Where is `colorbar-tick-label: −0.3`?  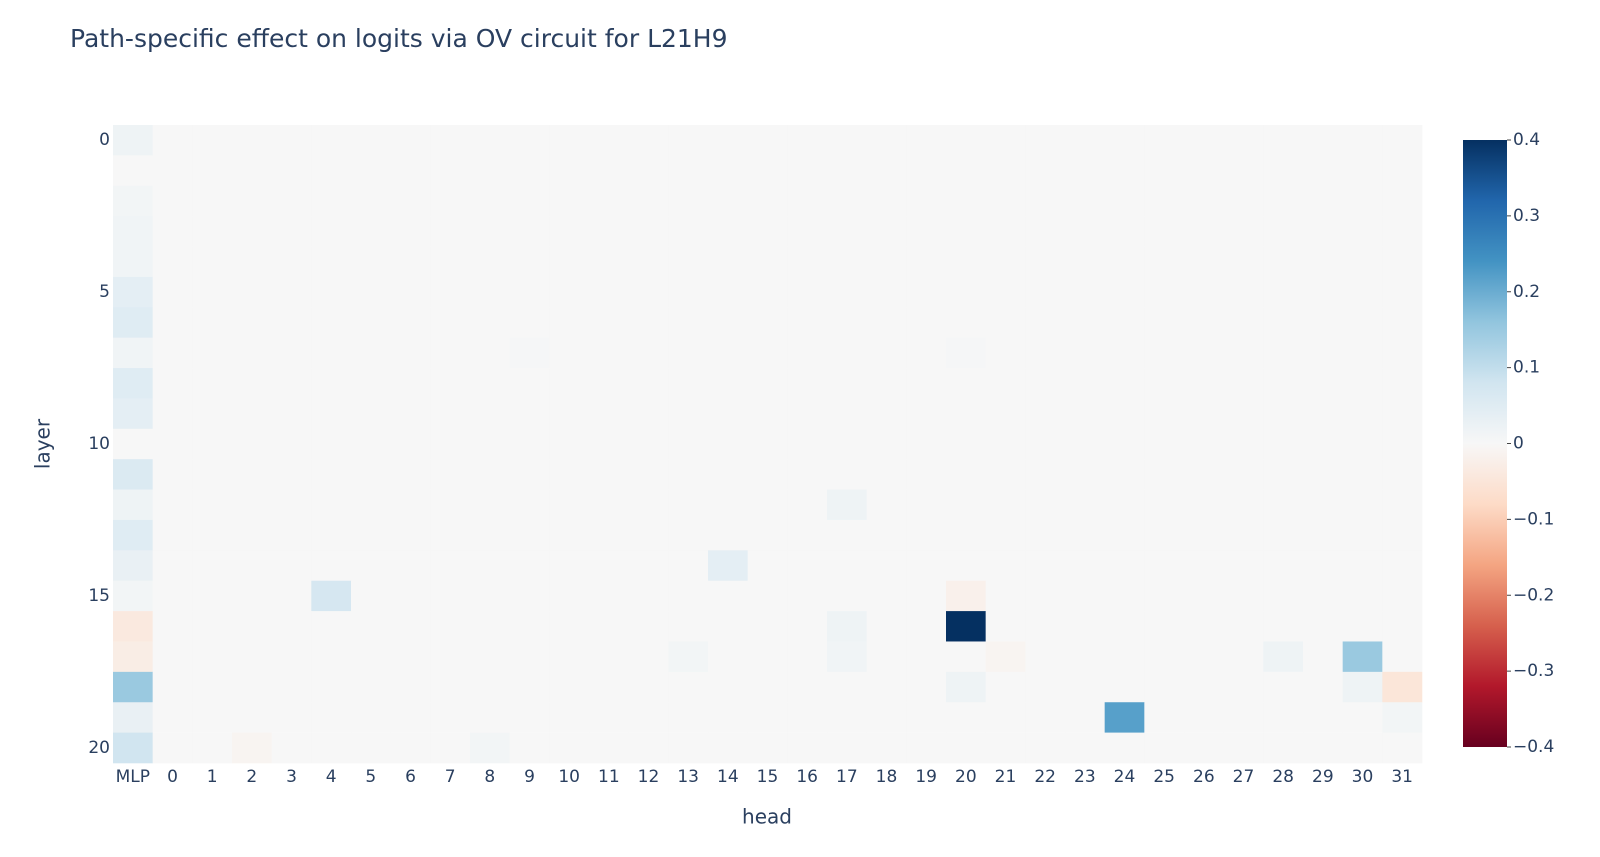
colorbar-tick-label: −0.3 is located at coordinates (1533, 671).